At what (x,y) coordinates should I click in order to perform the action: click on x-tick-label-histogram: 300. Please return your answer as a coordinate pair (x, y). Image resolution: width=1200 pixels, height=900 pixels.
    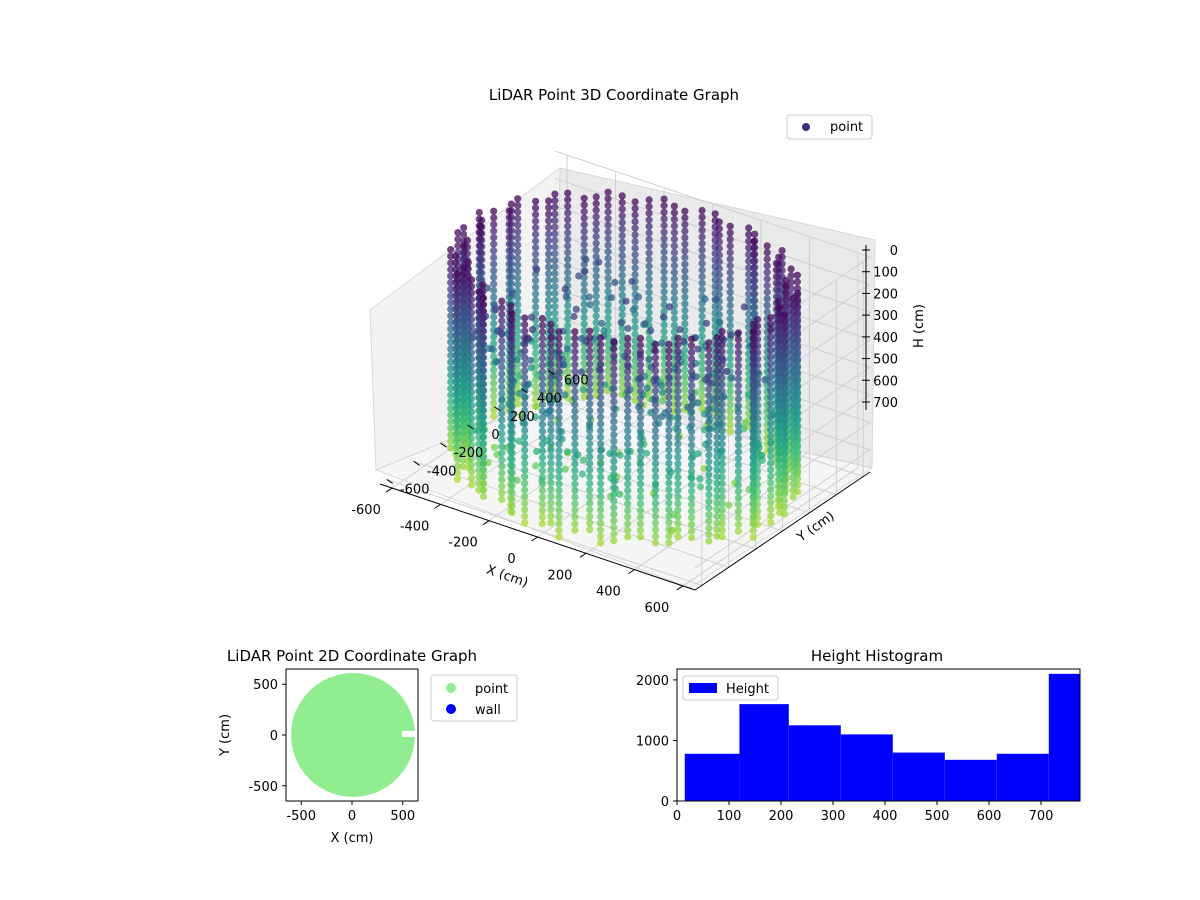
    Looking at the image, I should click on (833, 816).